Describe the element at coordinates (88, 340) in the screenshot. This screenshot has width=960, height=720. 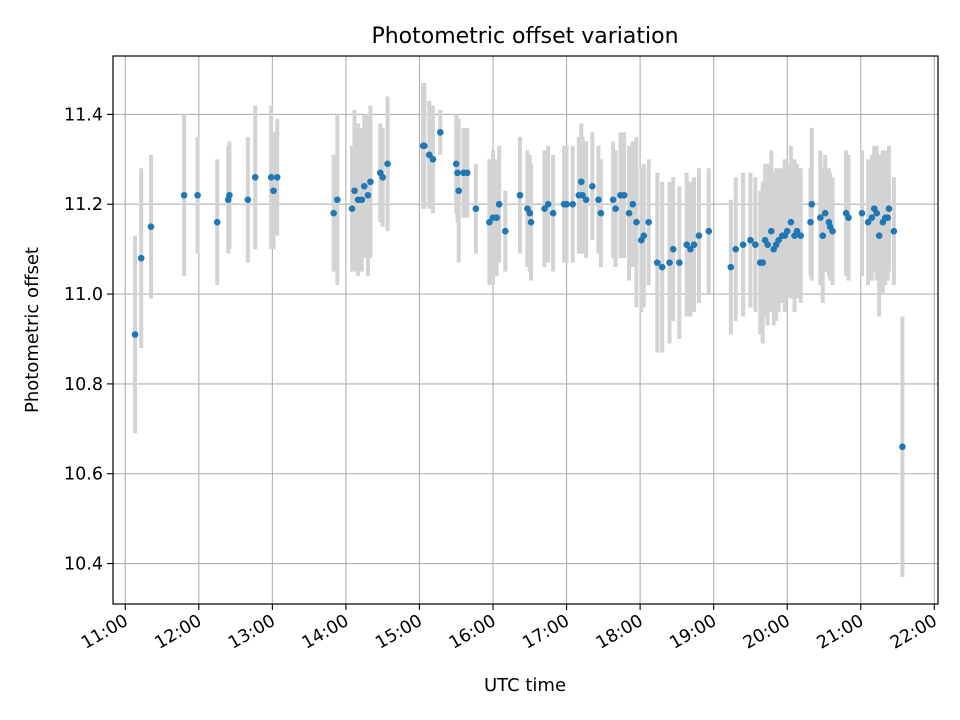
I see `y-axis-ticks: 10.4 10.6 10.8 11.0 11.2 11.4` at that location.